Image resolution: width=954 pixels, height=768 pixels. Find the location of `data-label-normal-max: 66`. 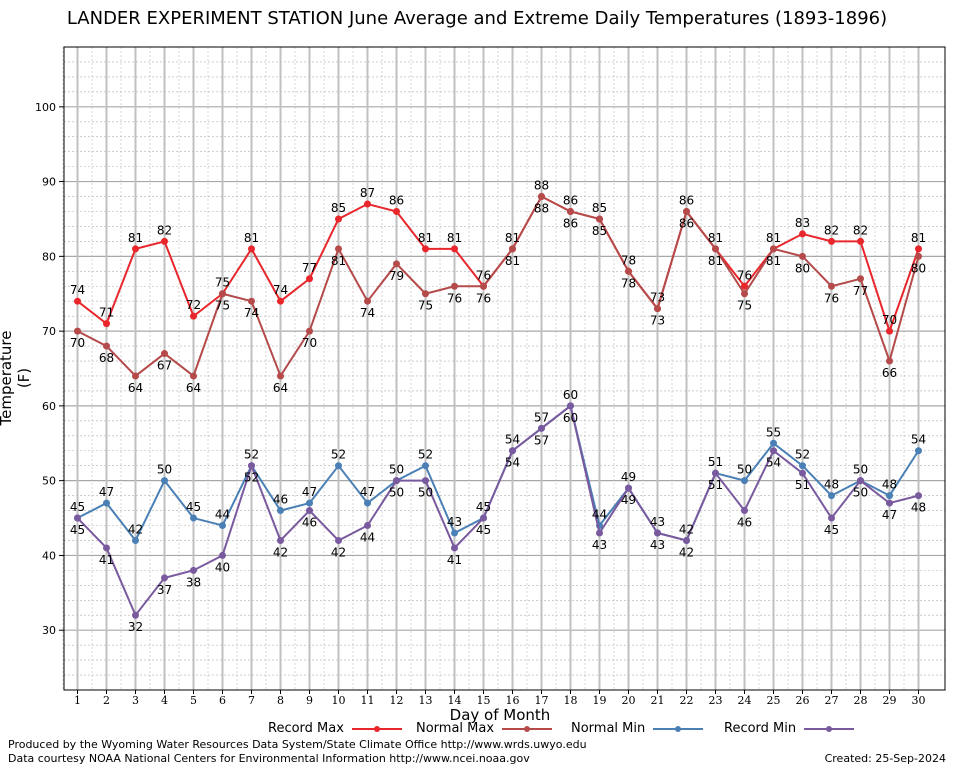

data-label-normal-max: 66 is located at coordinates (889, 373).